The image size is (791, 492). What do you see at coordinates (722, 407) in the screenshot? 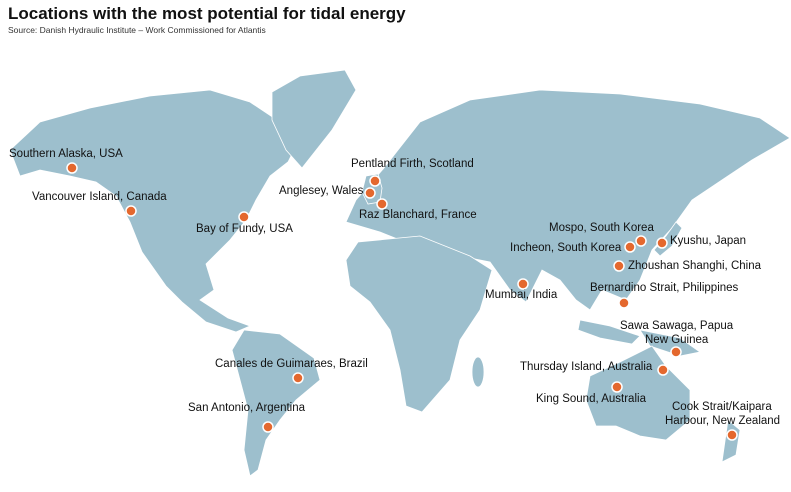
I see `location-label: Cook Strait/Kaipara` at bounding box center [722, 407].